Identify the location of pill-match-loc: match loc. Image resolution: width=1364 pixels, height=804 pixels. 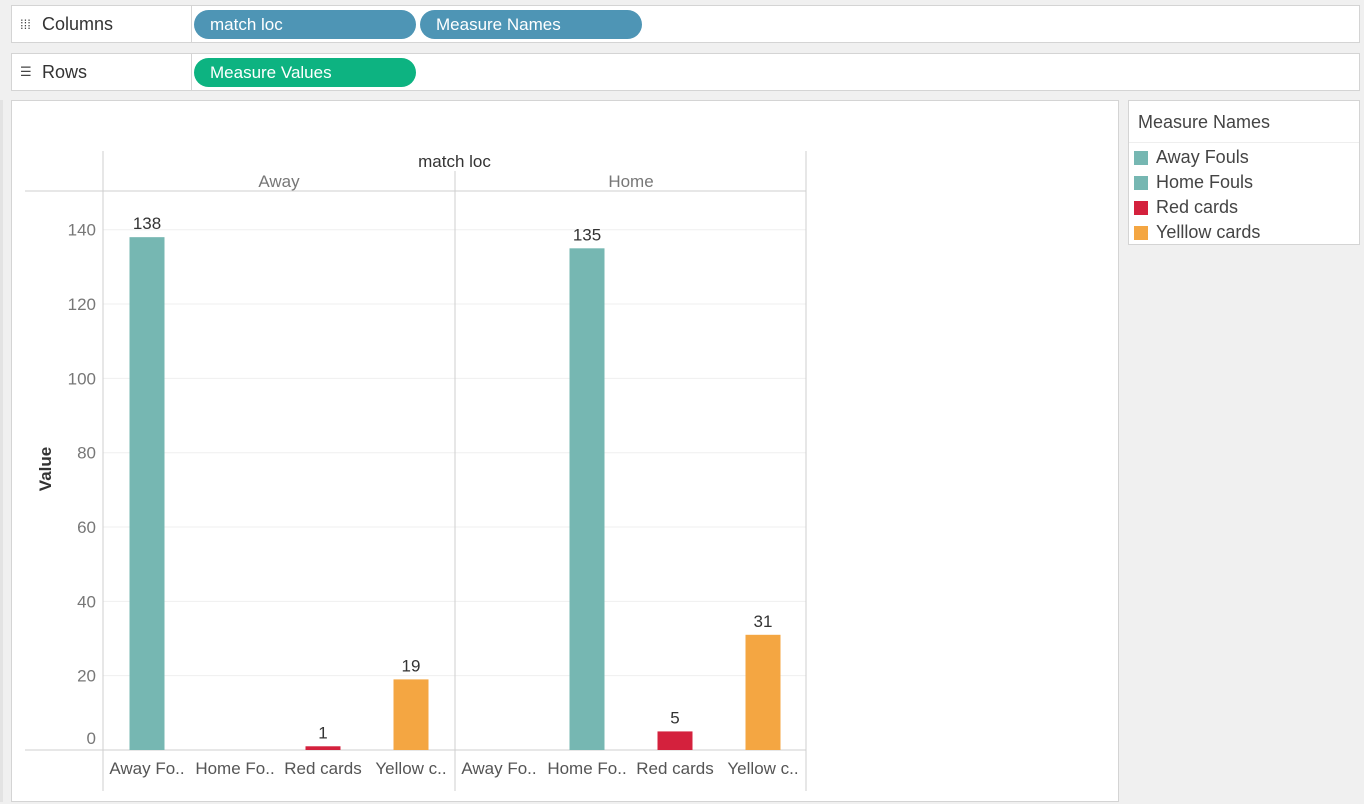
(305, 24).